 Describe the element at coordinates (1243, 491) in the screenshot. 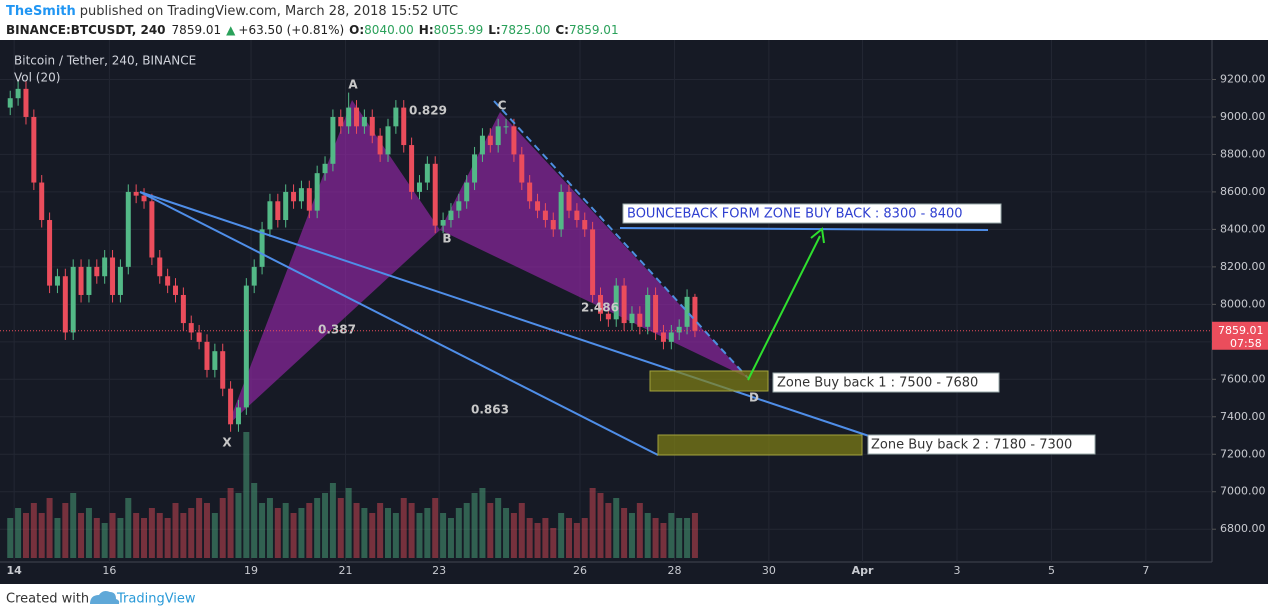

I see `y-tick-label: 7000.00` at that location.